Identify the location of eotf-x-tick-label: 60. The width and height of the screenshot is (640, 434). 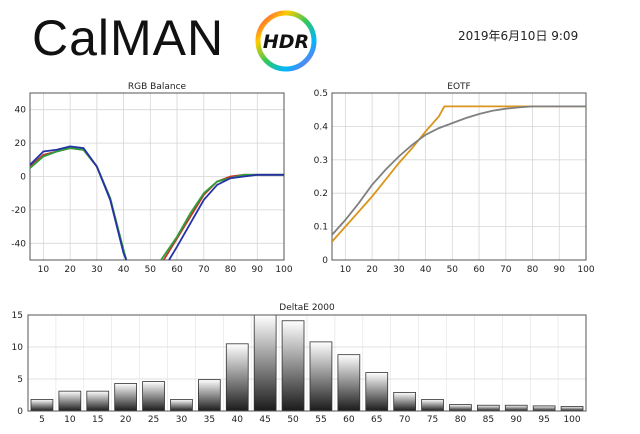
(479, 270).